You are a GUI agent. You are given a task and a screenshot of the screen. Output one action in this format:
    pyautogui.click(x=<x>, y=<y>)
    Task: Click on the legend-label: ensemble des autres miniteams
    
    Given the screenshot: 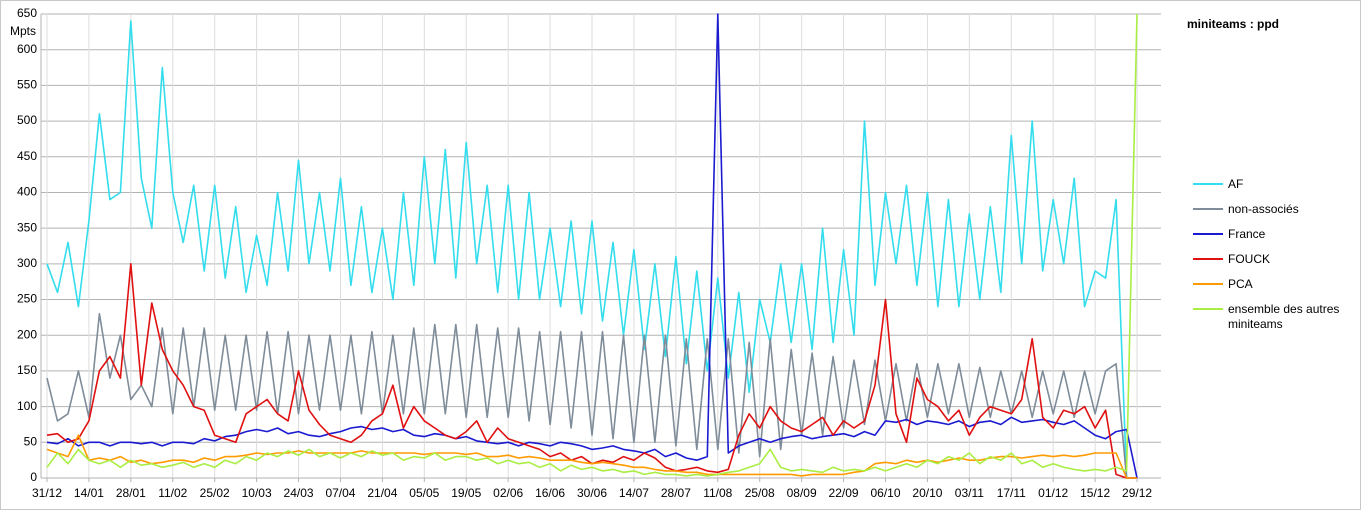 What is the action you would take?
    pyautogui.click(x=1284, y=316)
    